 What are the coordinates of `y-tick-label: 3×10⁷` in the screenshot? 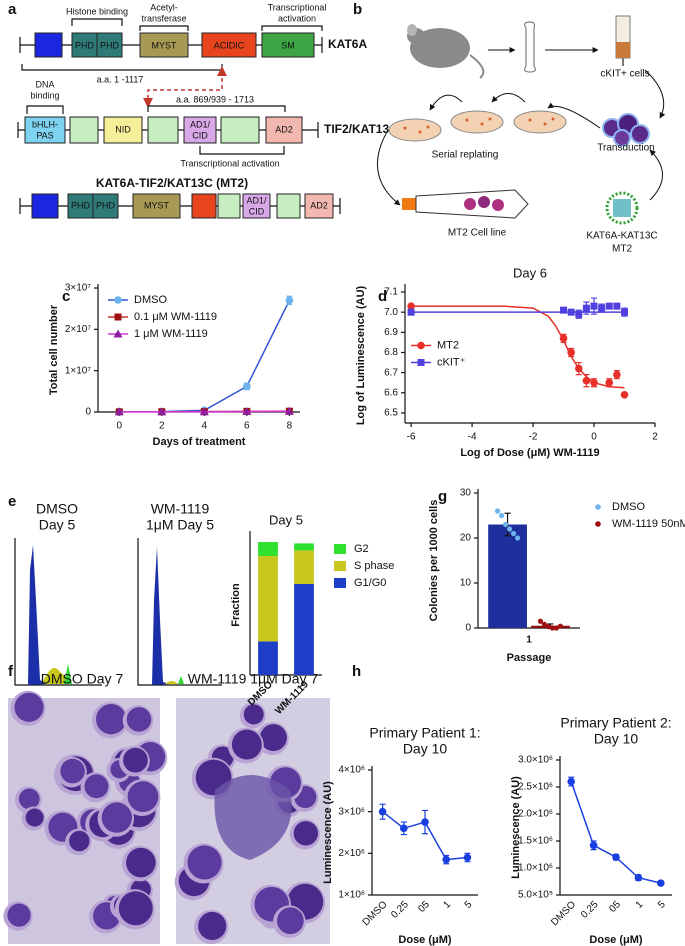 It's located at (78, 288).